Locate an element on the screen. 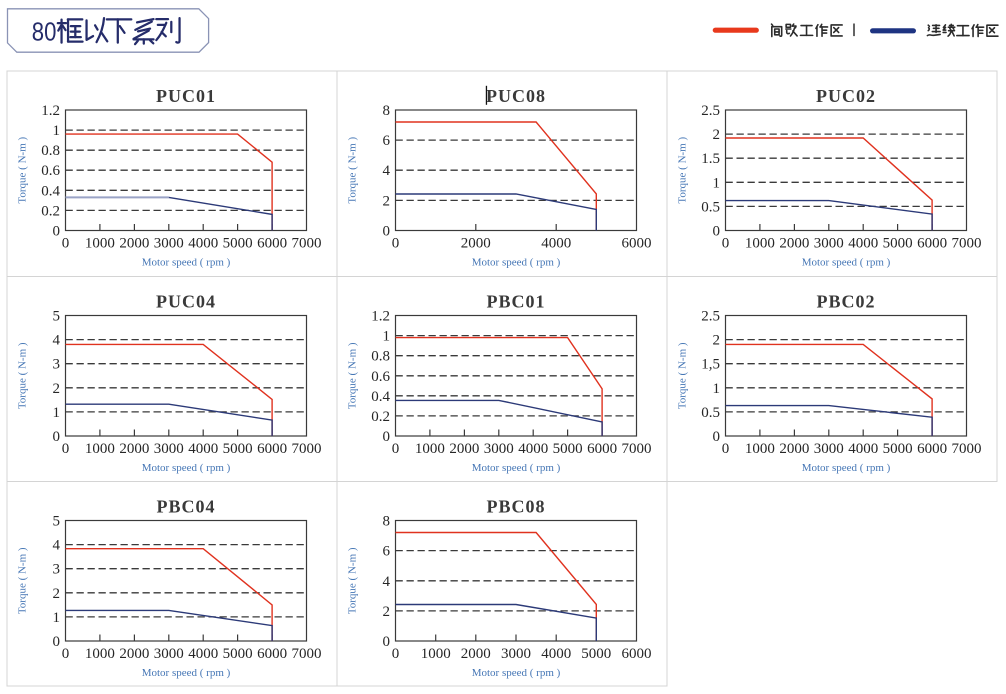 The image size is (1006, 694). svg-text: 0.6 is located at coordinates (380, 377).